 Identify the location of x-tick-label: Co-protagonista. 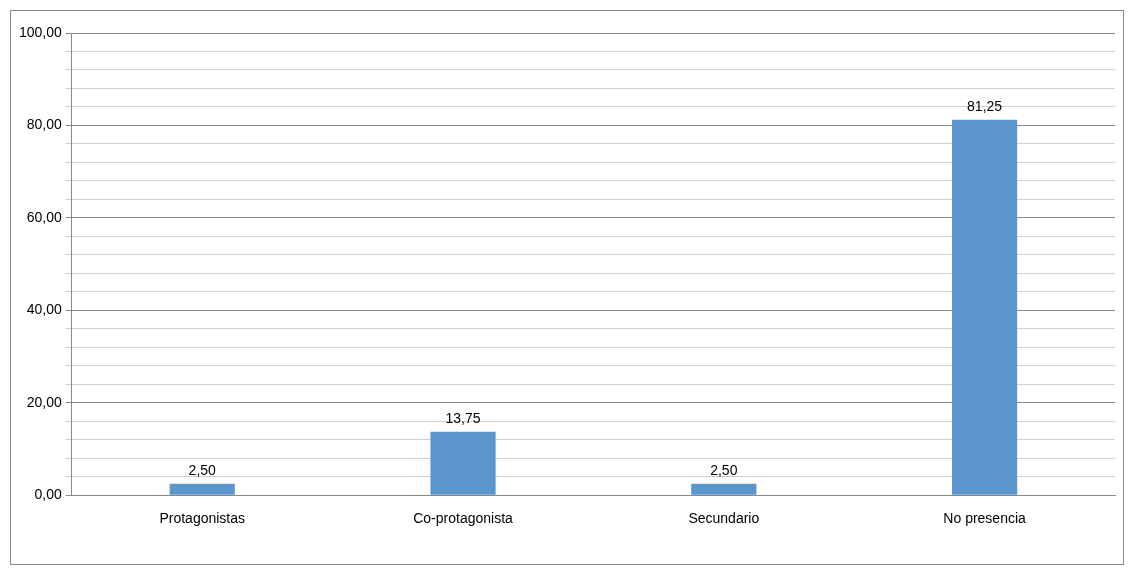
(463, 518).